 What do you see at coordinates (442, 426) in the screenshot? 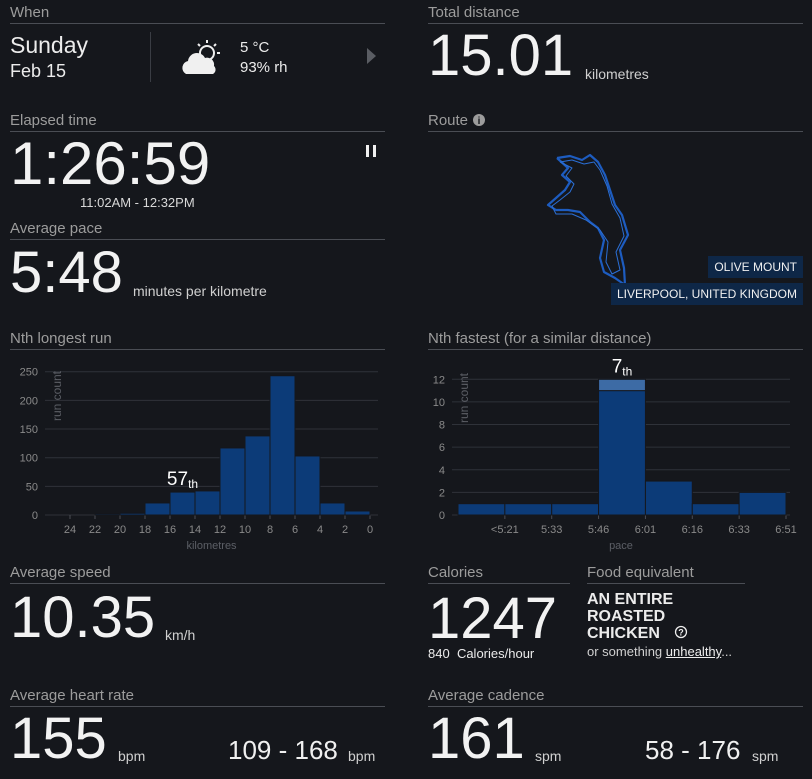
I see `y-tick-label: 8` at bounding box center [442, 426].